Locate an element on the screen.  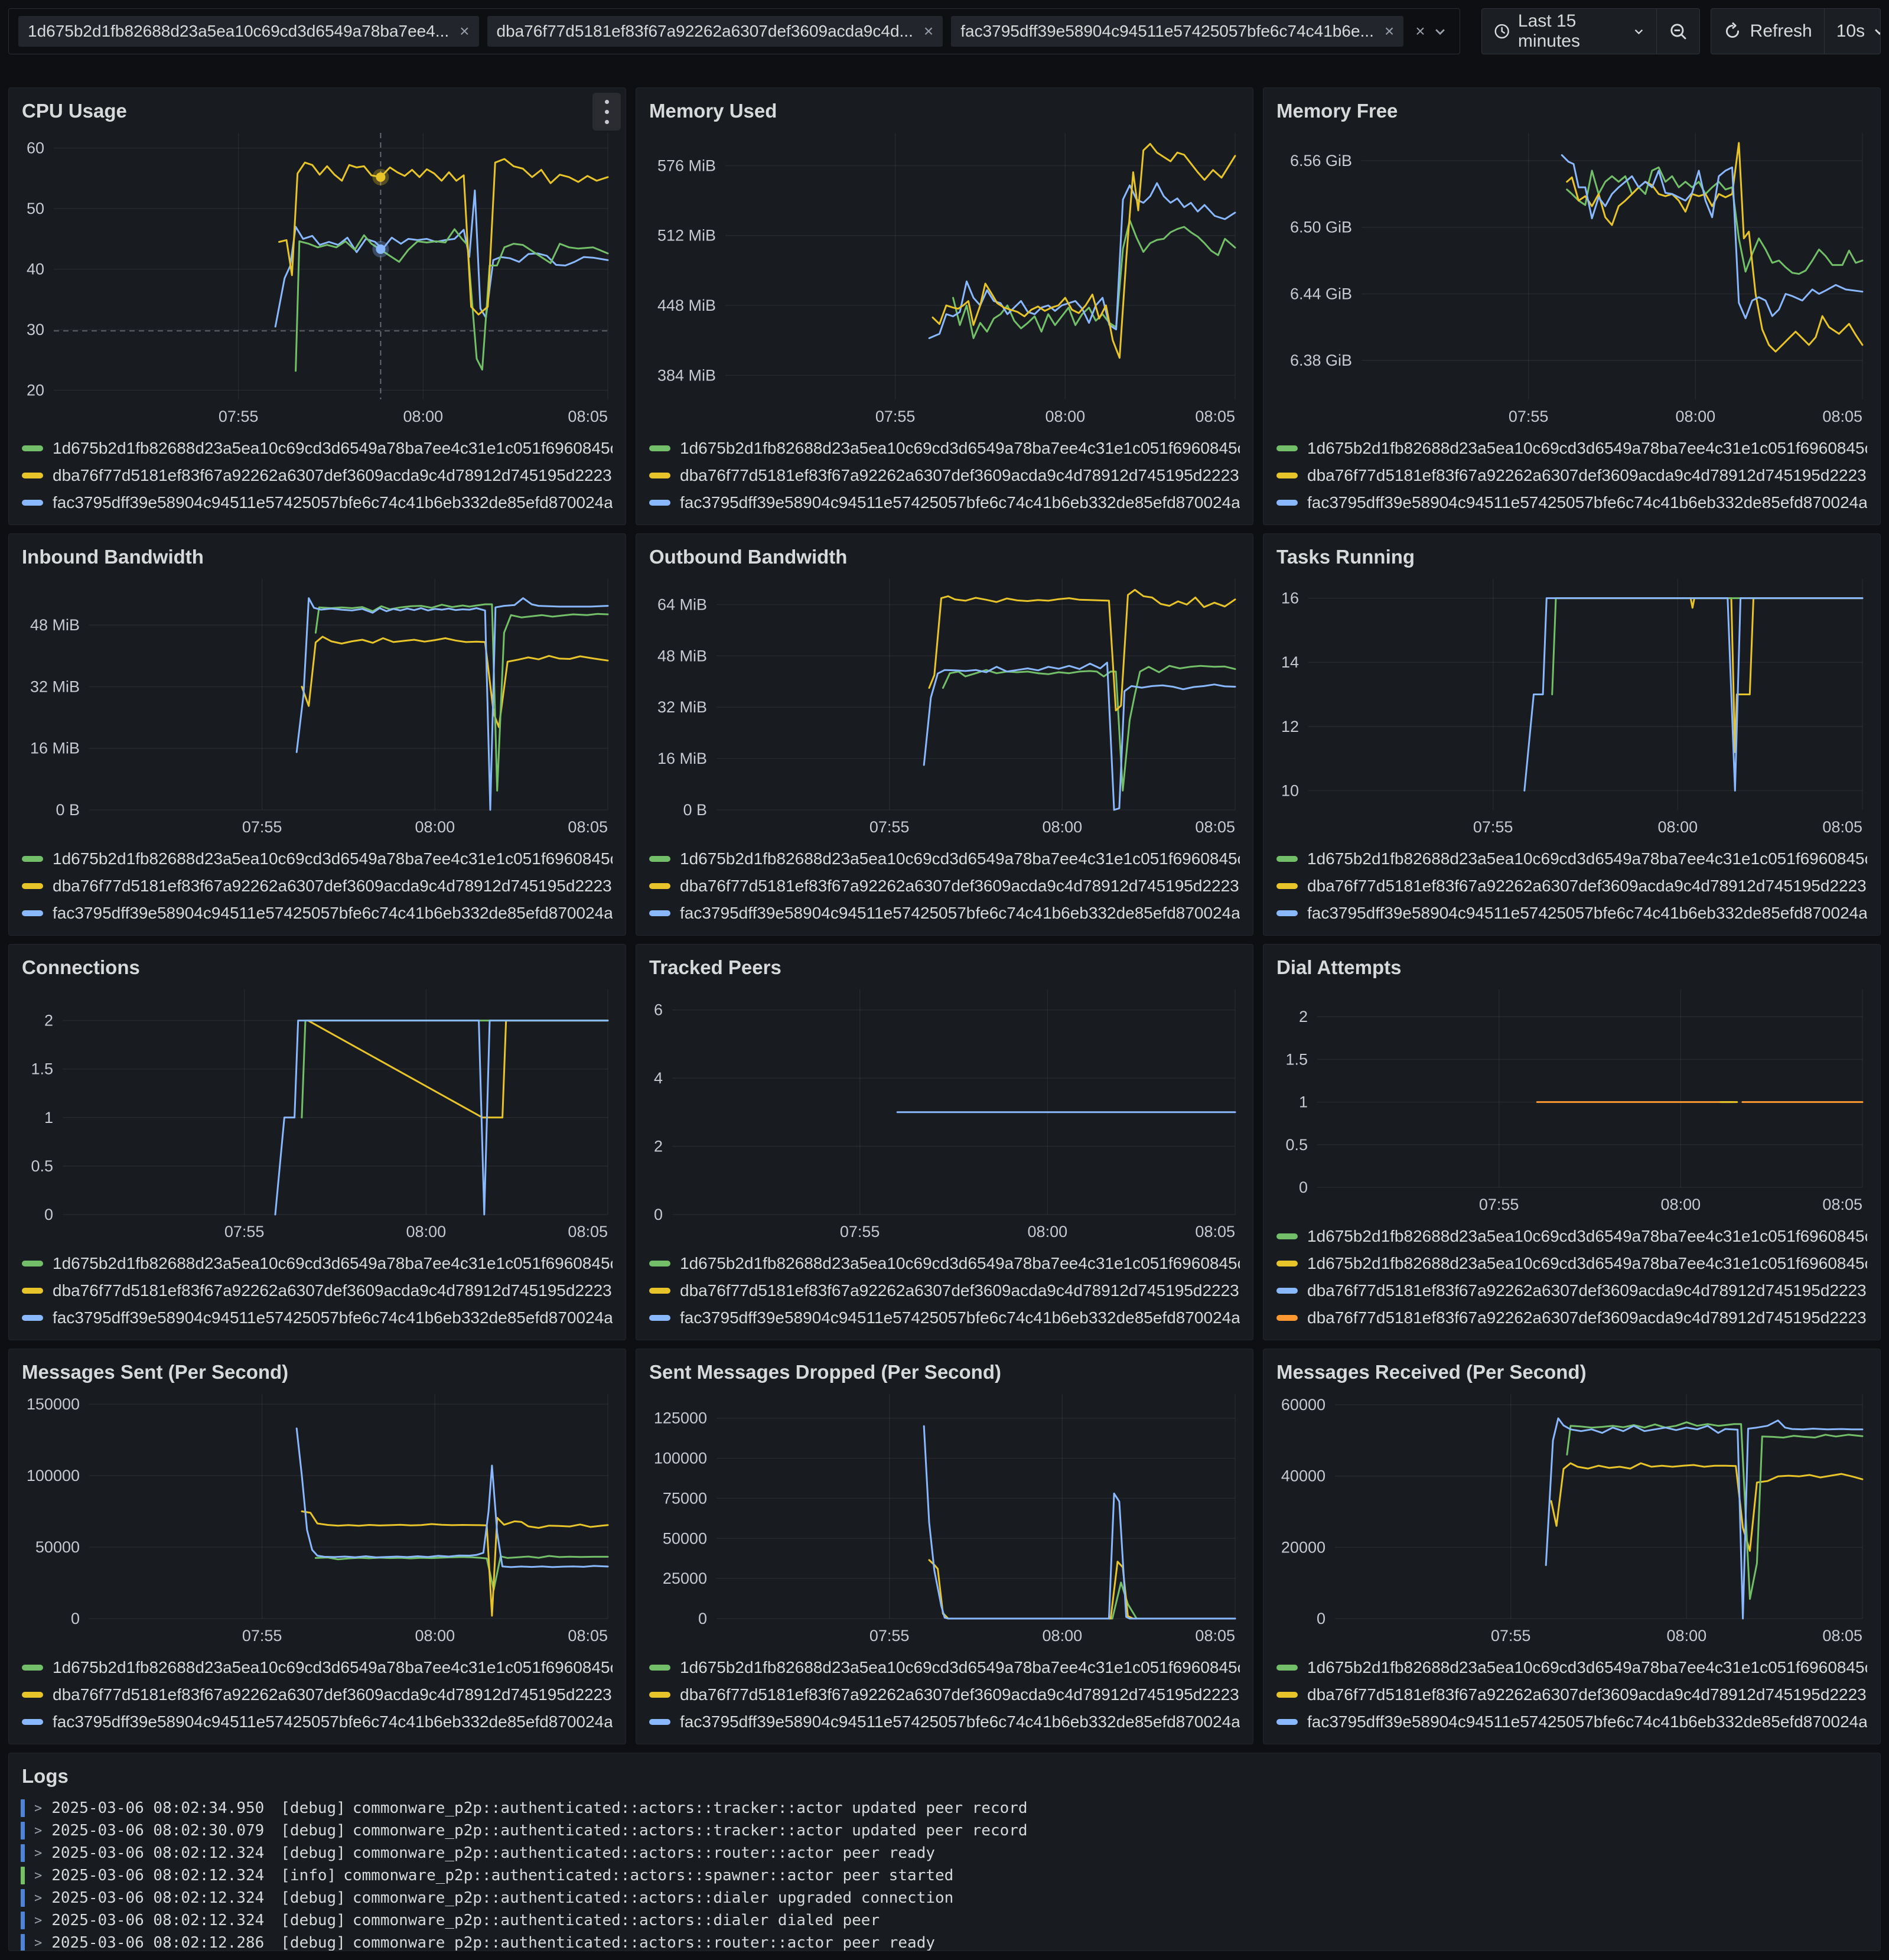
svg-text: 150000 is located at coordinates (54, 1404).